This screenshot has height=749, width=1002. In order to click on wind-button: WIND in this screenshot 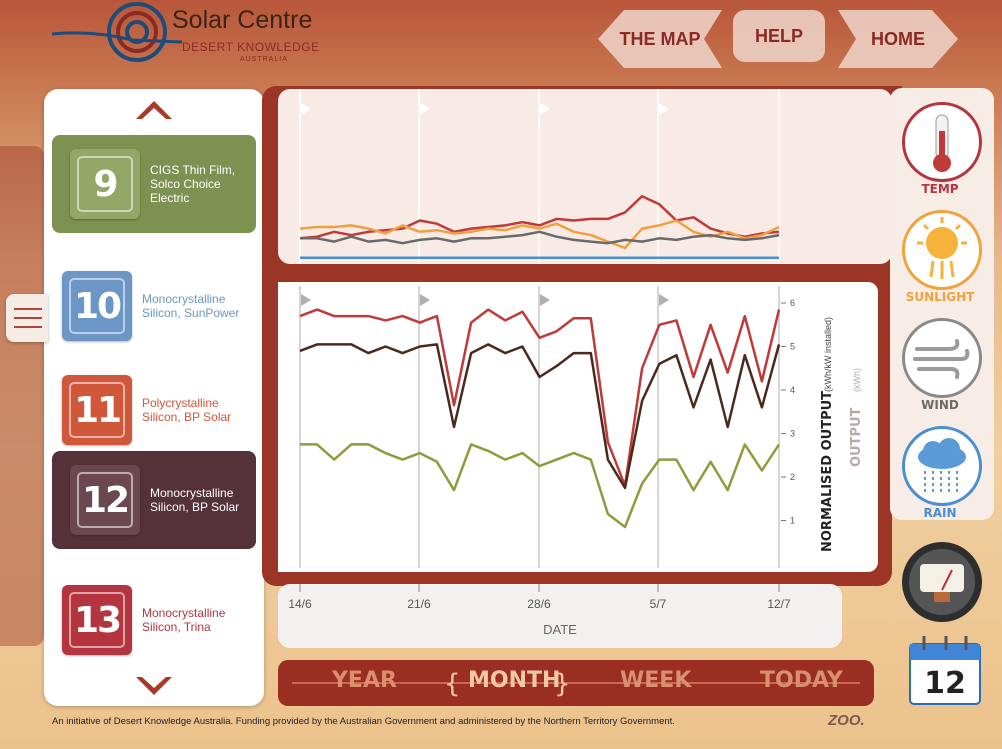, I will do `click(942, 362)`.